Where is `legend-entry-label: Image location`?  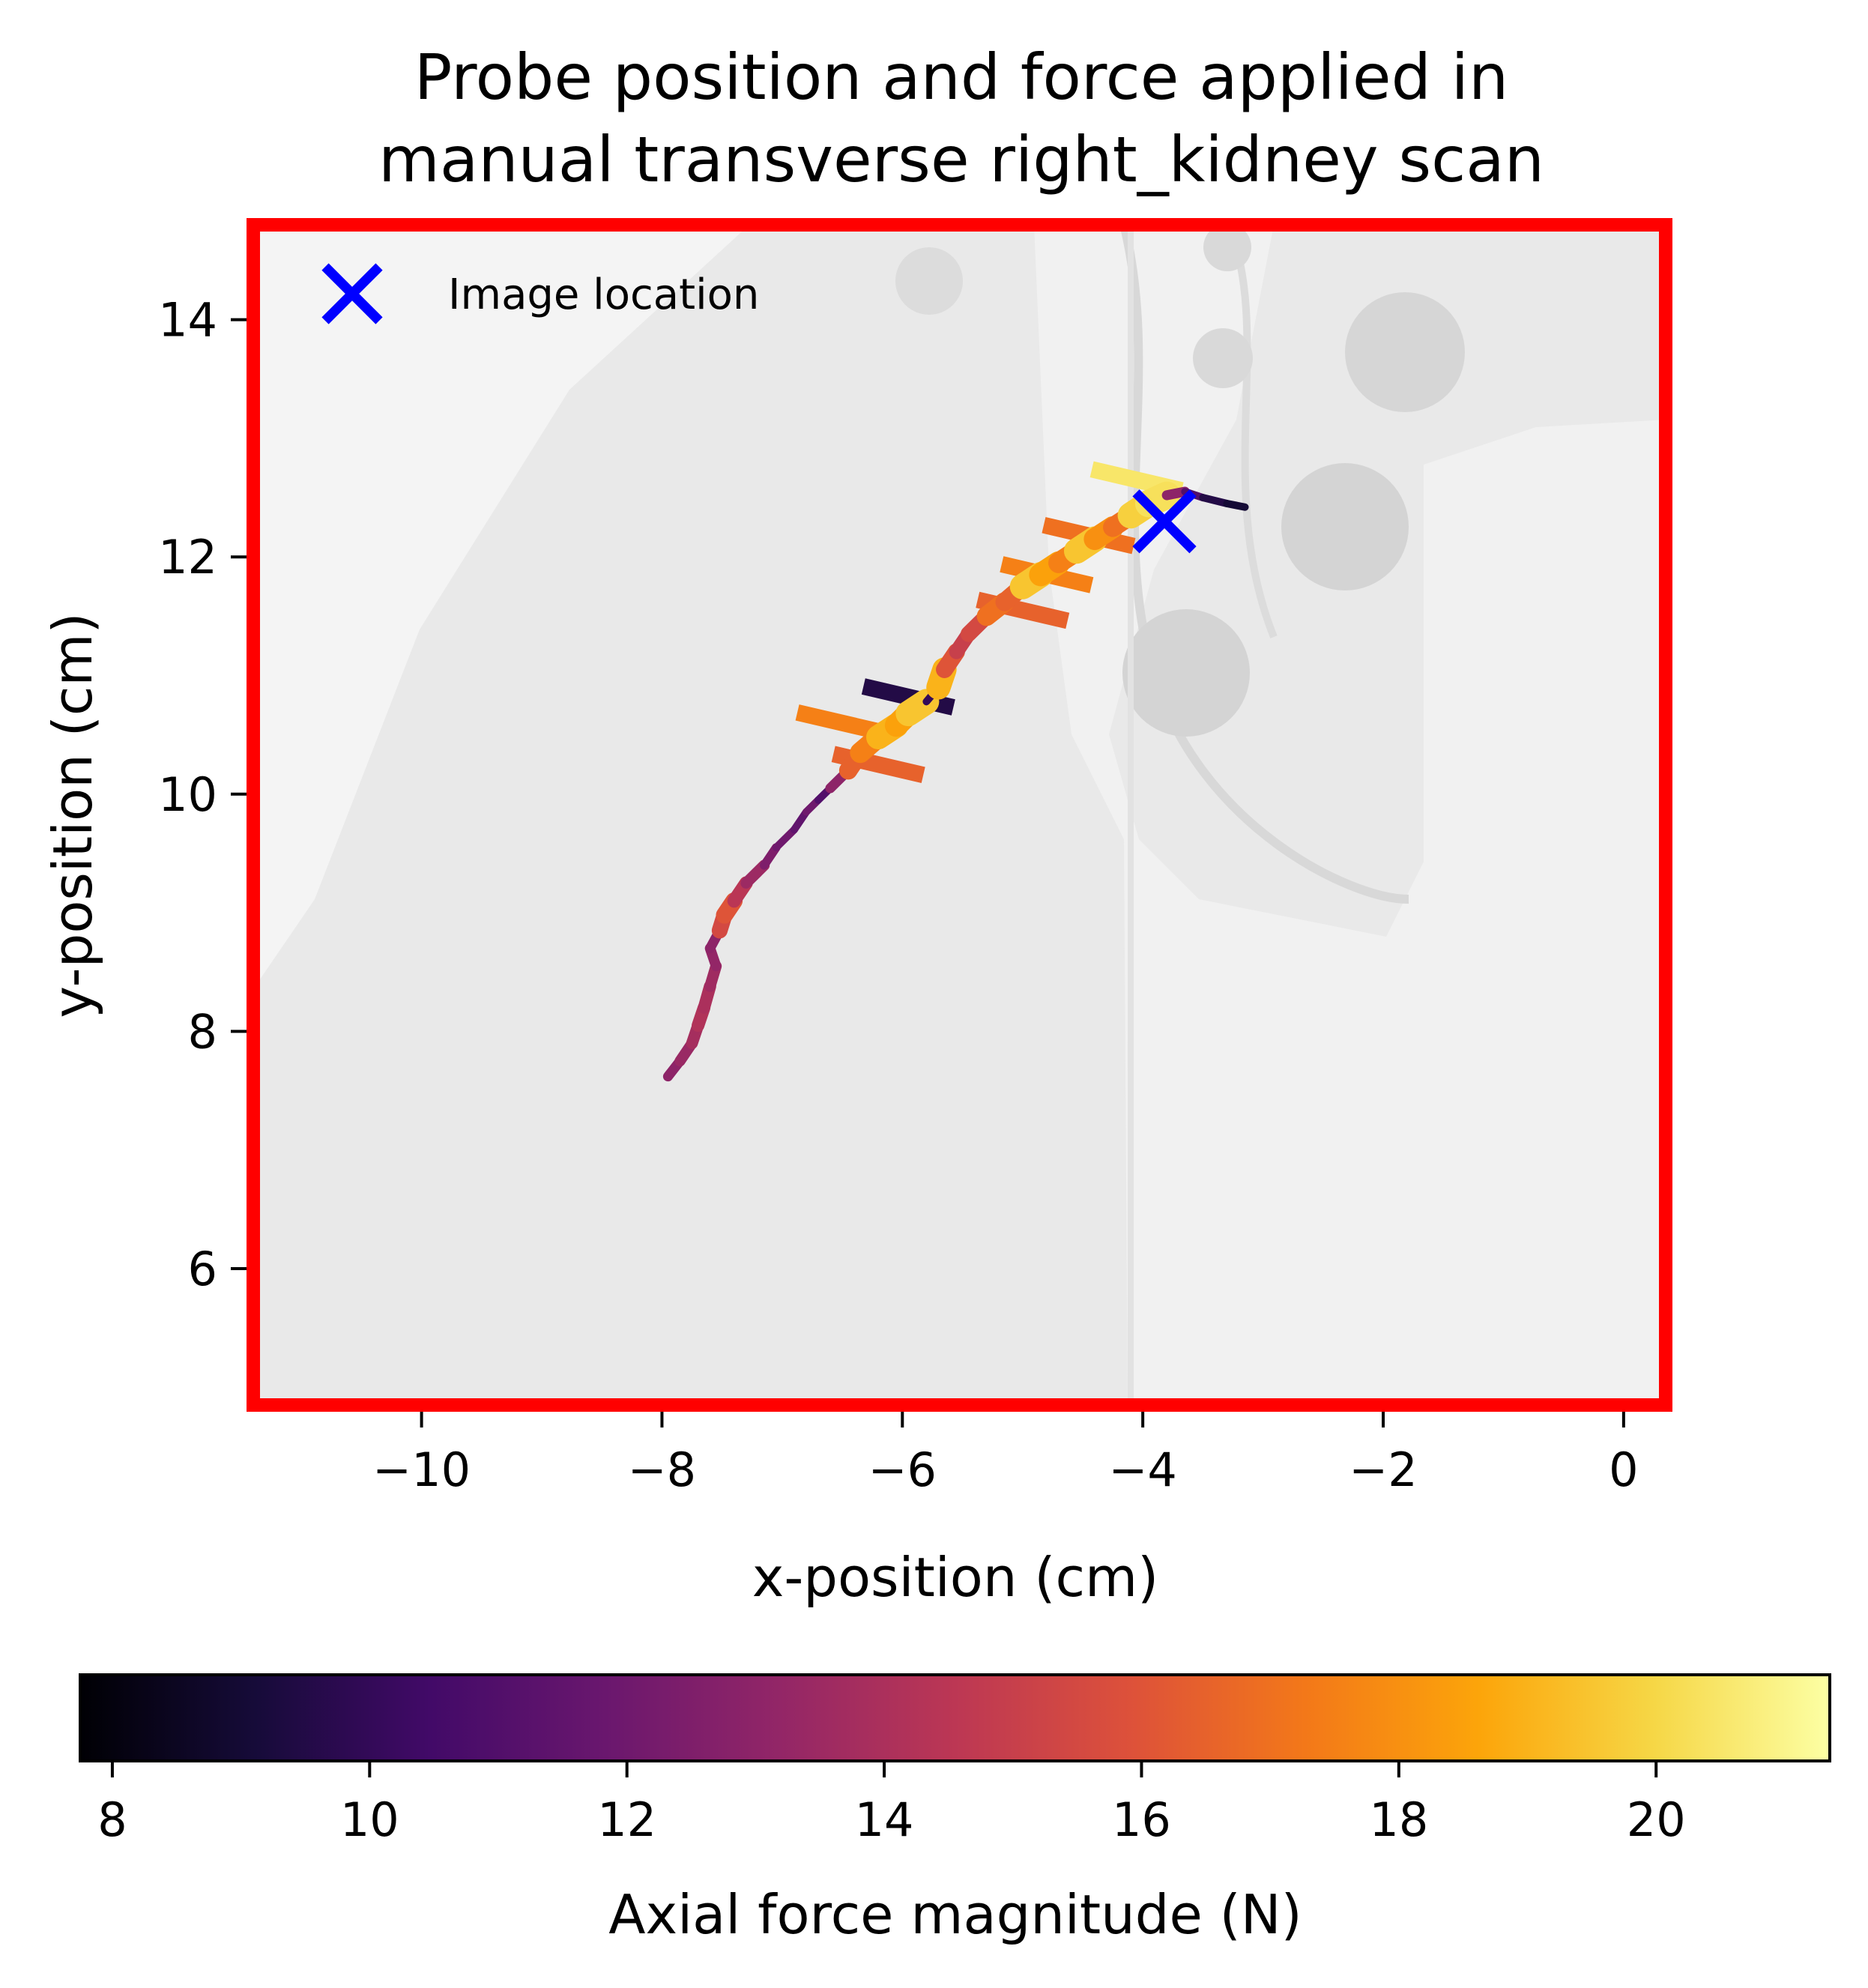 legend-entry-label: Image location is located at coordinates (603, 295).